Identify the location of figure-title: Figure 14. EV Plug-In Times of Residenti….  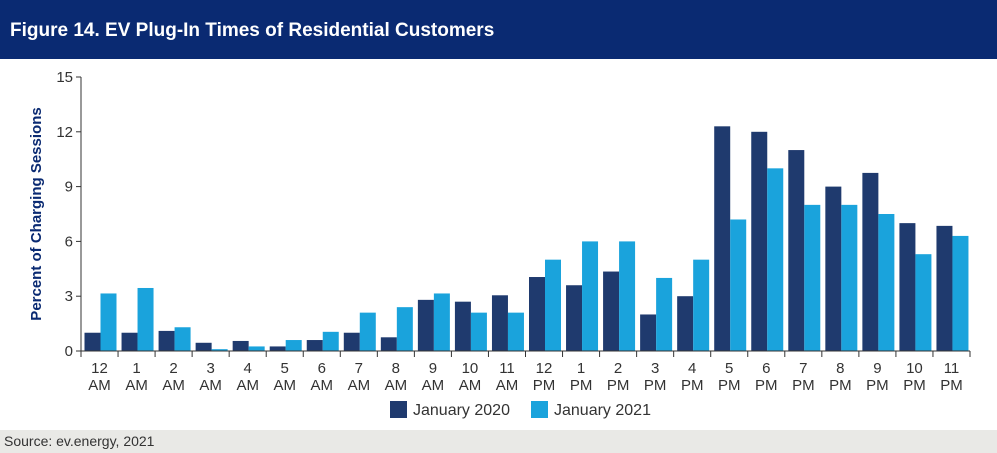
(252, 30).